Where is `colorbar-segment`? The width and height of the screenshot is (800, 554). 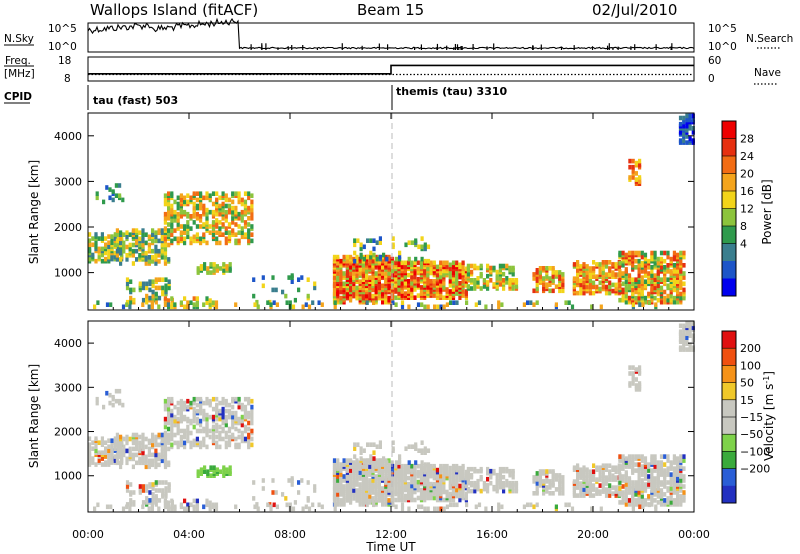 colorbar-segment is located at coordinates (729, 408).